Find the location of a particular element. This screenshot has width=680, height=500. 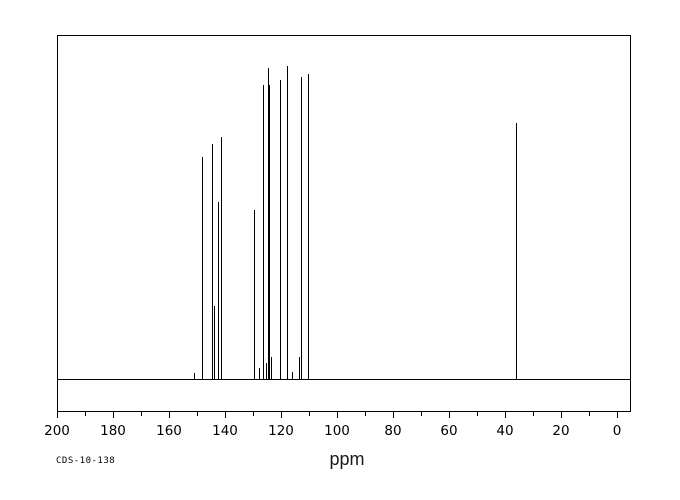

x-axis-ticks is located at coordinates (340, 416).